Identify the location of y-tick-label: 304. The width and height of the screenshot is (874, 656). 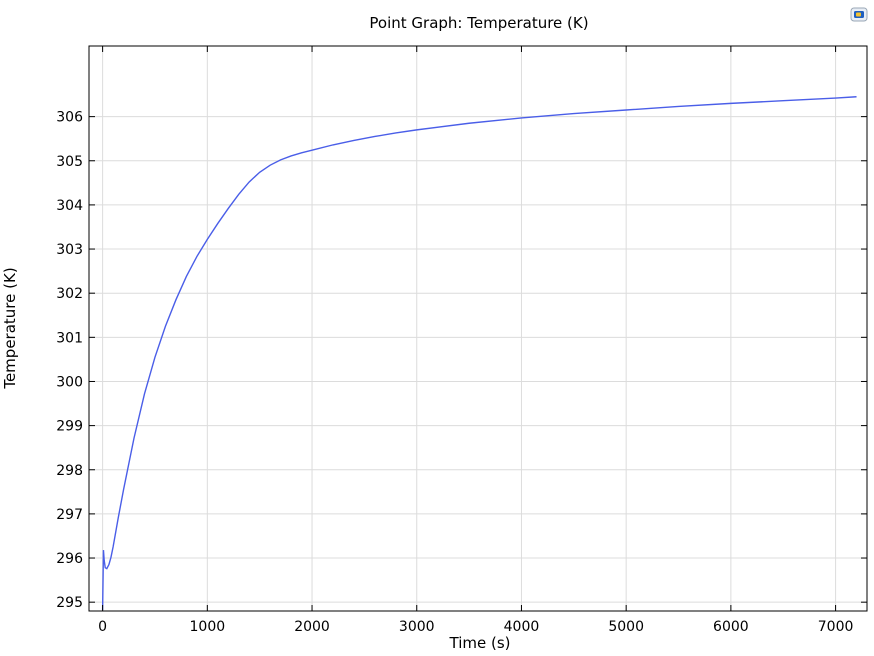
(69, 206).